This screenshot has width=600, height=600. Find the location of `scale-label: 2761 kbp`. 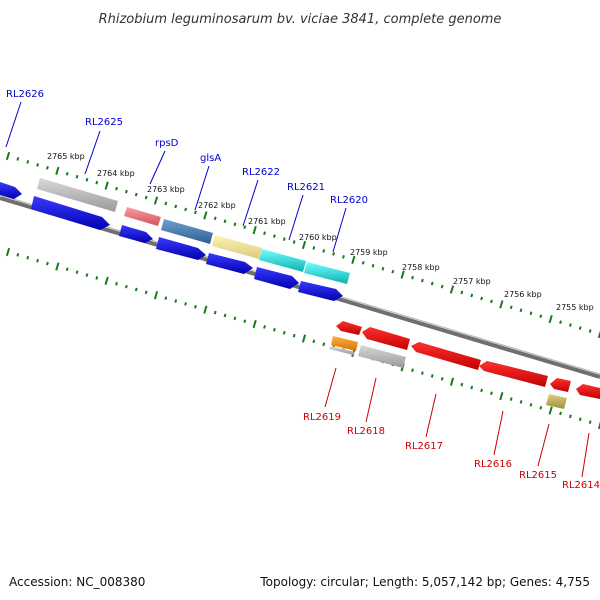

scale-label: 2761 kbp is located at coordinates (267, 221).